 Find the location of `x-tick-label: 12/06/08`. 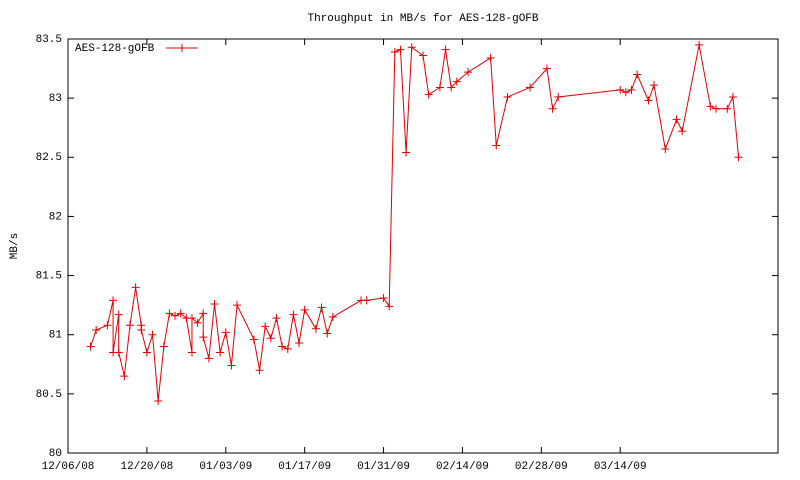

x-tick-label: 12/06/08 is located at coordinates (68, 467).